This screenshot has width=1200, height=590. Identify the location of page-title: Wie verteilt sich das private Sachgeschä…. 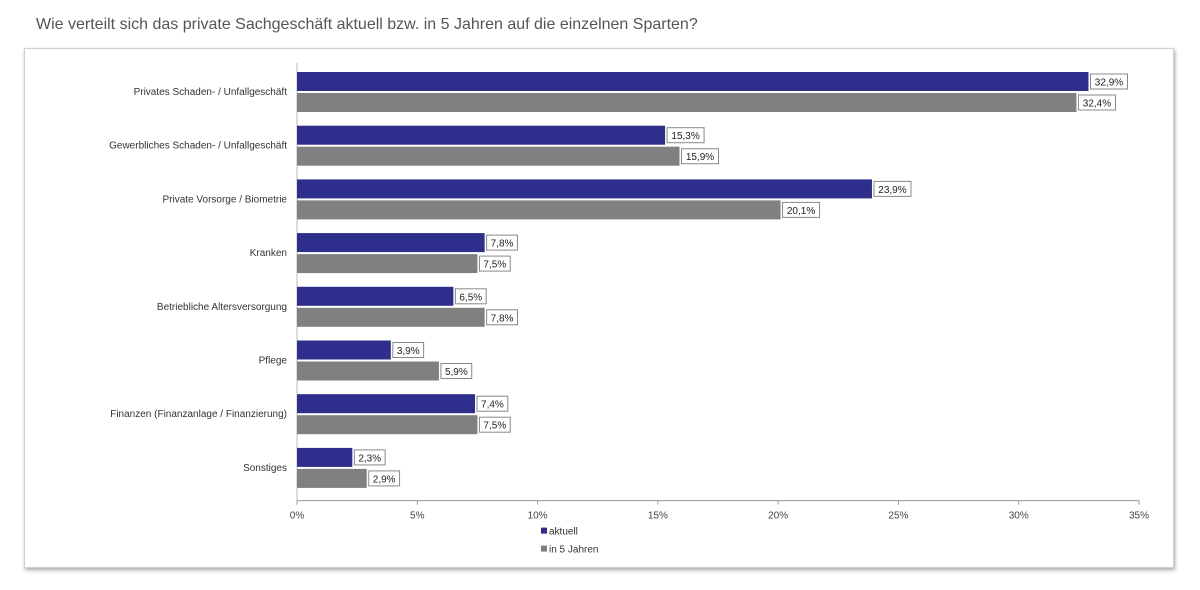
(367, 24).